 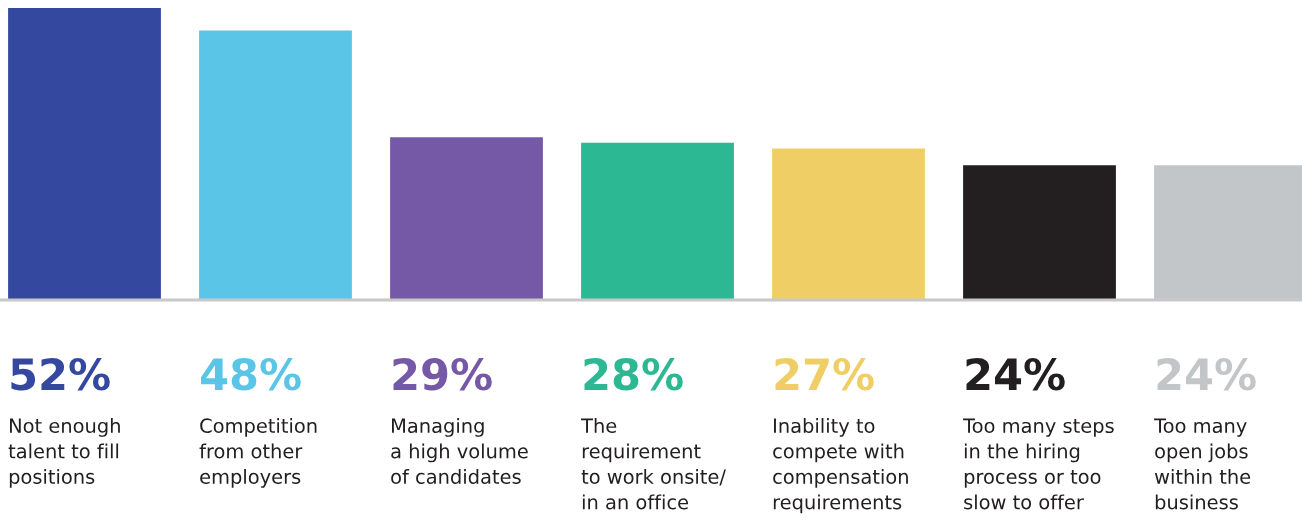 I want to click on x-tick-label: Not enough talent to fill positions, so click(x=64, y=453).